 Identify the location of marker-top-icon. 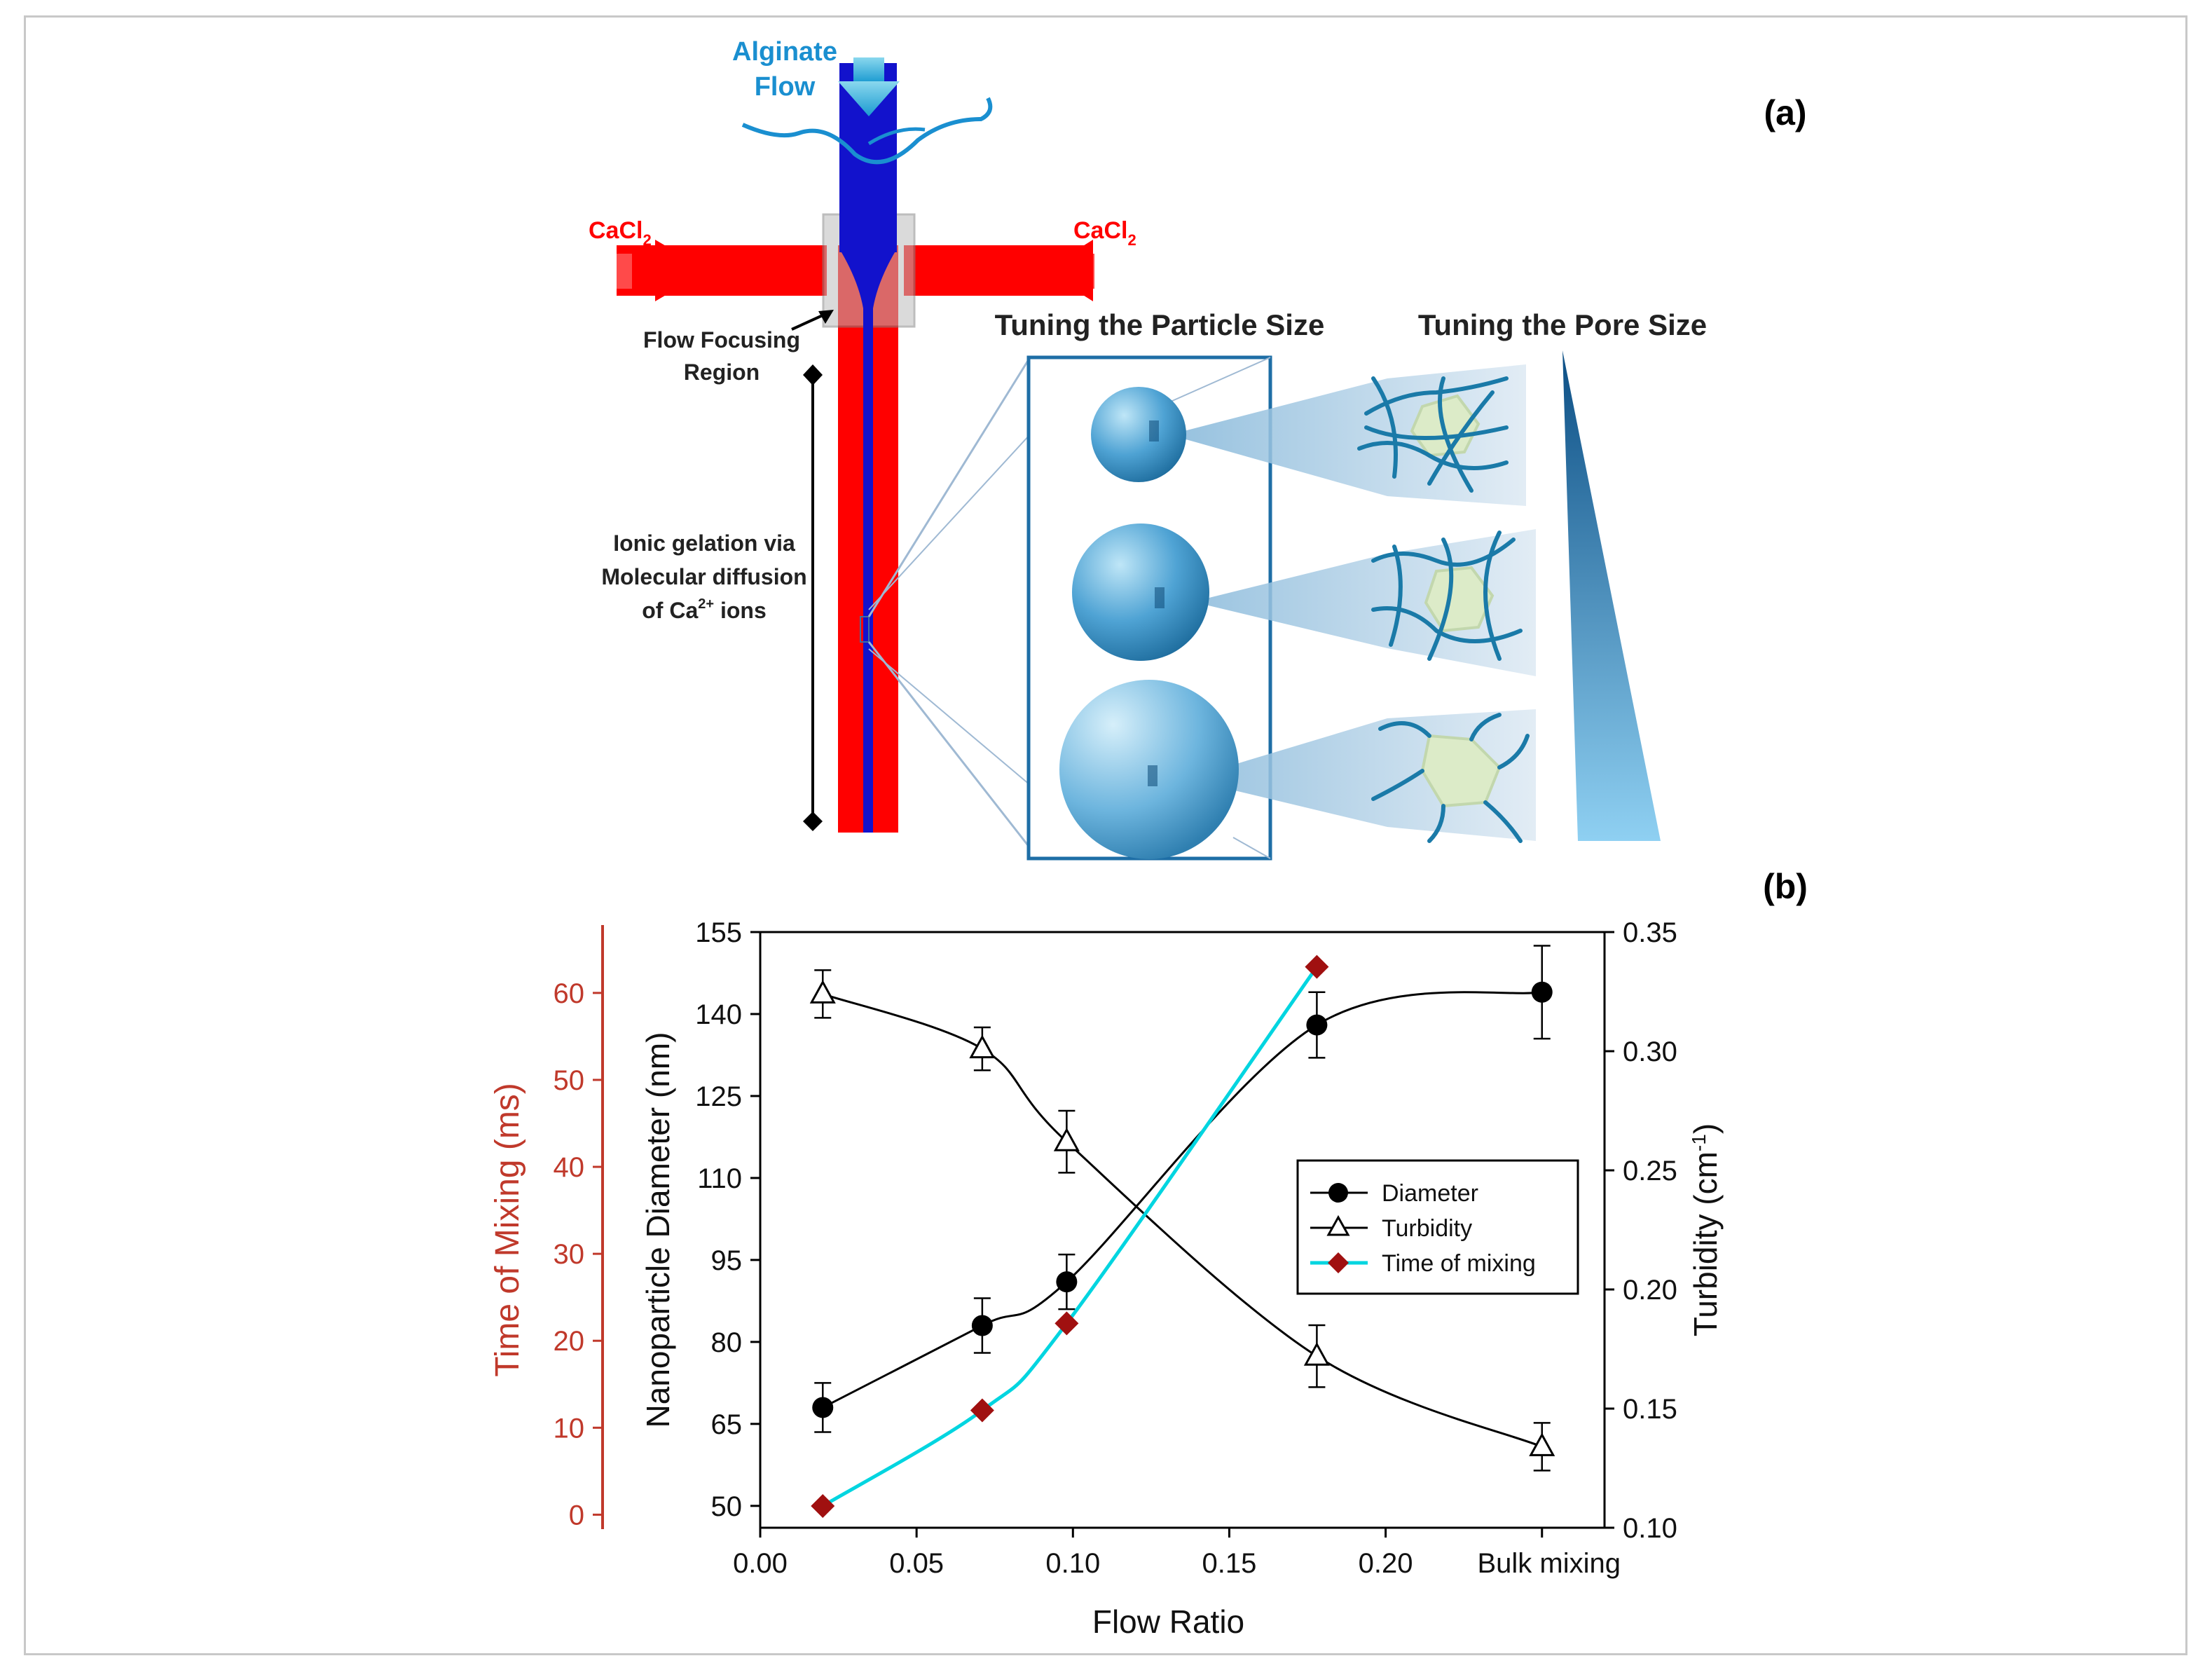
(813, 374).